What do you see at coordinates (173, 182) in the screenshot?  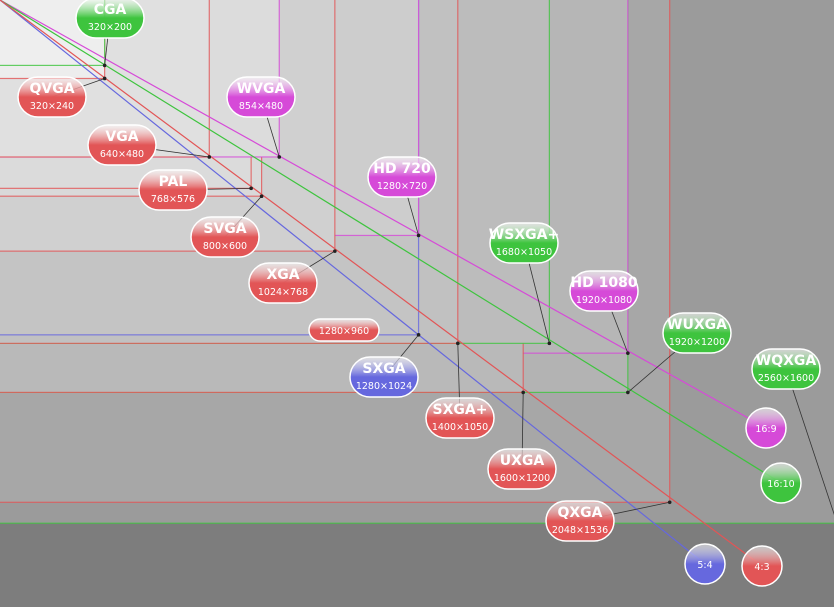 I see `resolution-name: PAL` at bounding box center [173, 182].